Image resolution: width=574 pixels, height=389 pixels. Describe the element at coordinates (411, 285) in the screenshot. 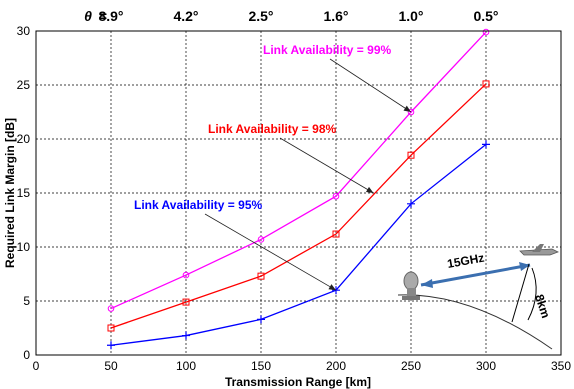

I see `ground-station-dish-icon` at that location.